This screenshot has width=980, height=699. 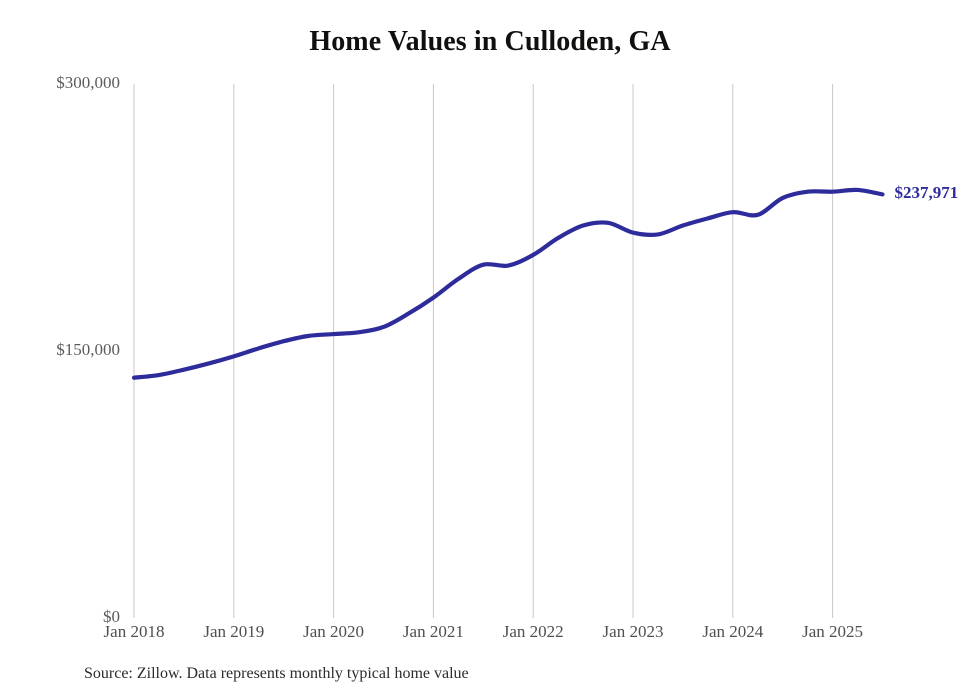 I want to click on x-tick-label-2023-01: Jan 2023, so click(x=633, y=631).